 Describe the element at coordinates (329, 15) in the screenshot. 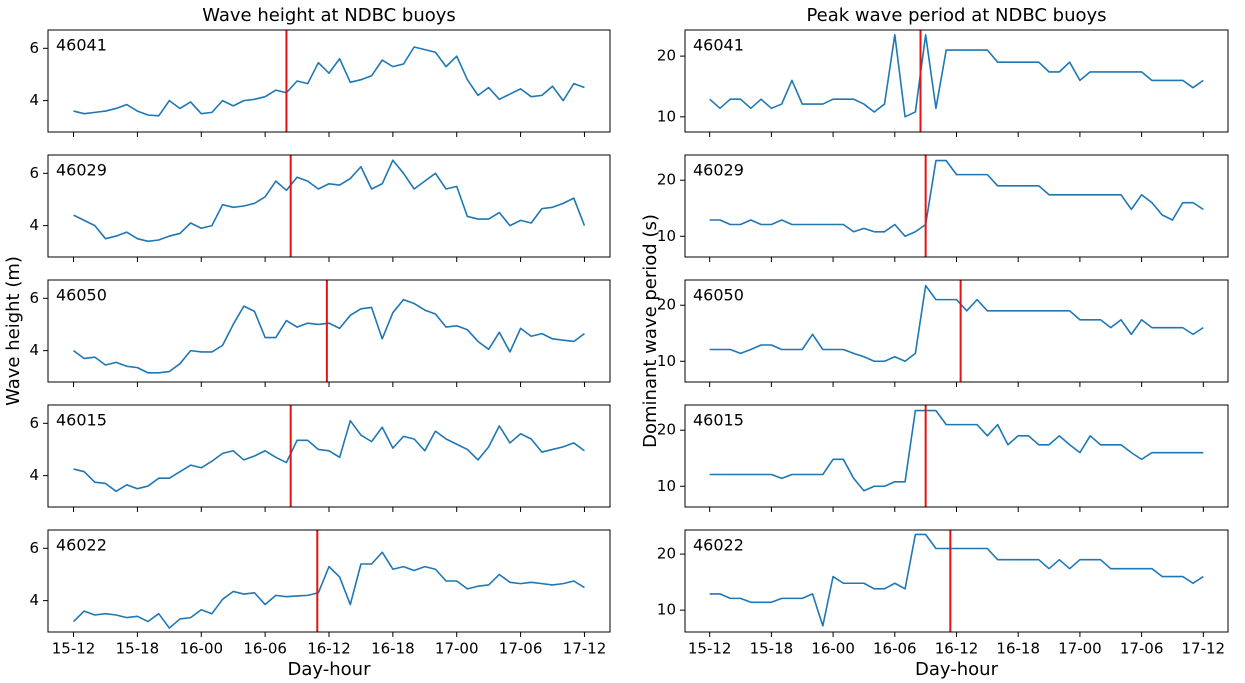

I see `panel-title: Wave height at NDBC buoys` at that location.